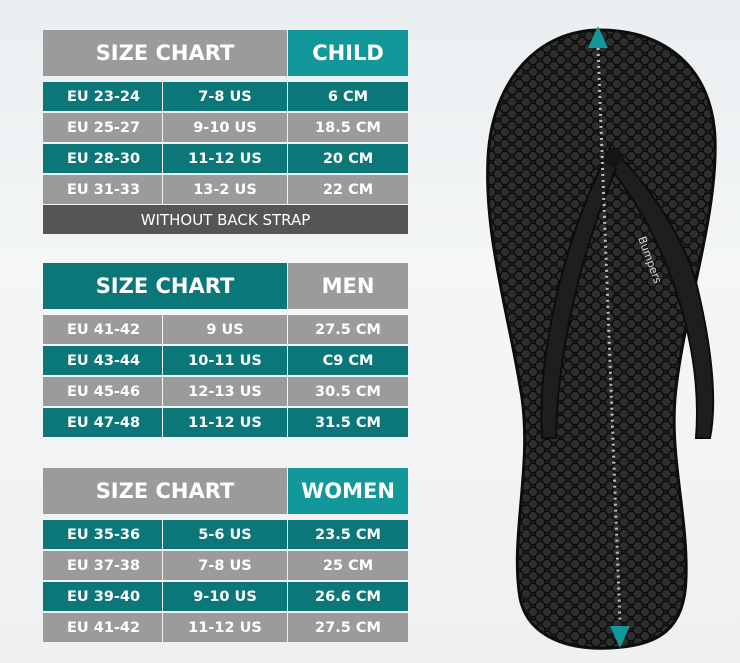 This screenshot has height=663, width=740. What do you see at coordinates (348, 127) in the screenshot?
I see `foot-length-cell: 18.5 CM` at bounding box center [348, 127].